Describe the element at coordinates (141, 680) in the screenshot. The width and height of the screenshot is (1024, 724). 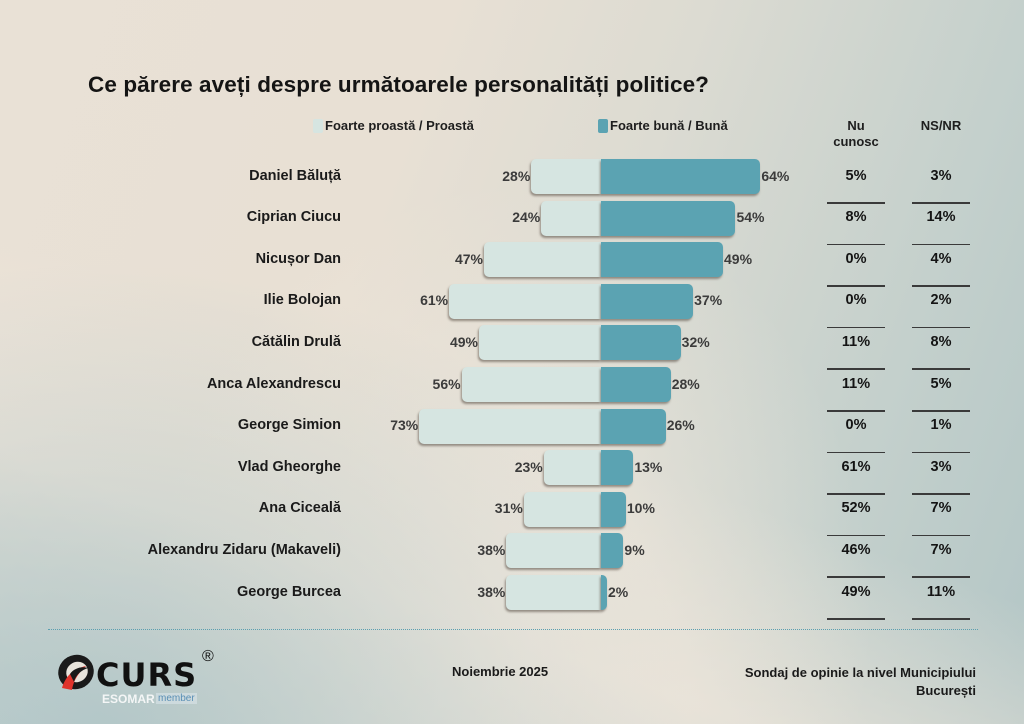
I see `curs-logo: CURS ® ESOMAR member` at that location.